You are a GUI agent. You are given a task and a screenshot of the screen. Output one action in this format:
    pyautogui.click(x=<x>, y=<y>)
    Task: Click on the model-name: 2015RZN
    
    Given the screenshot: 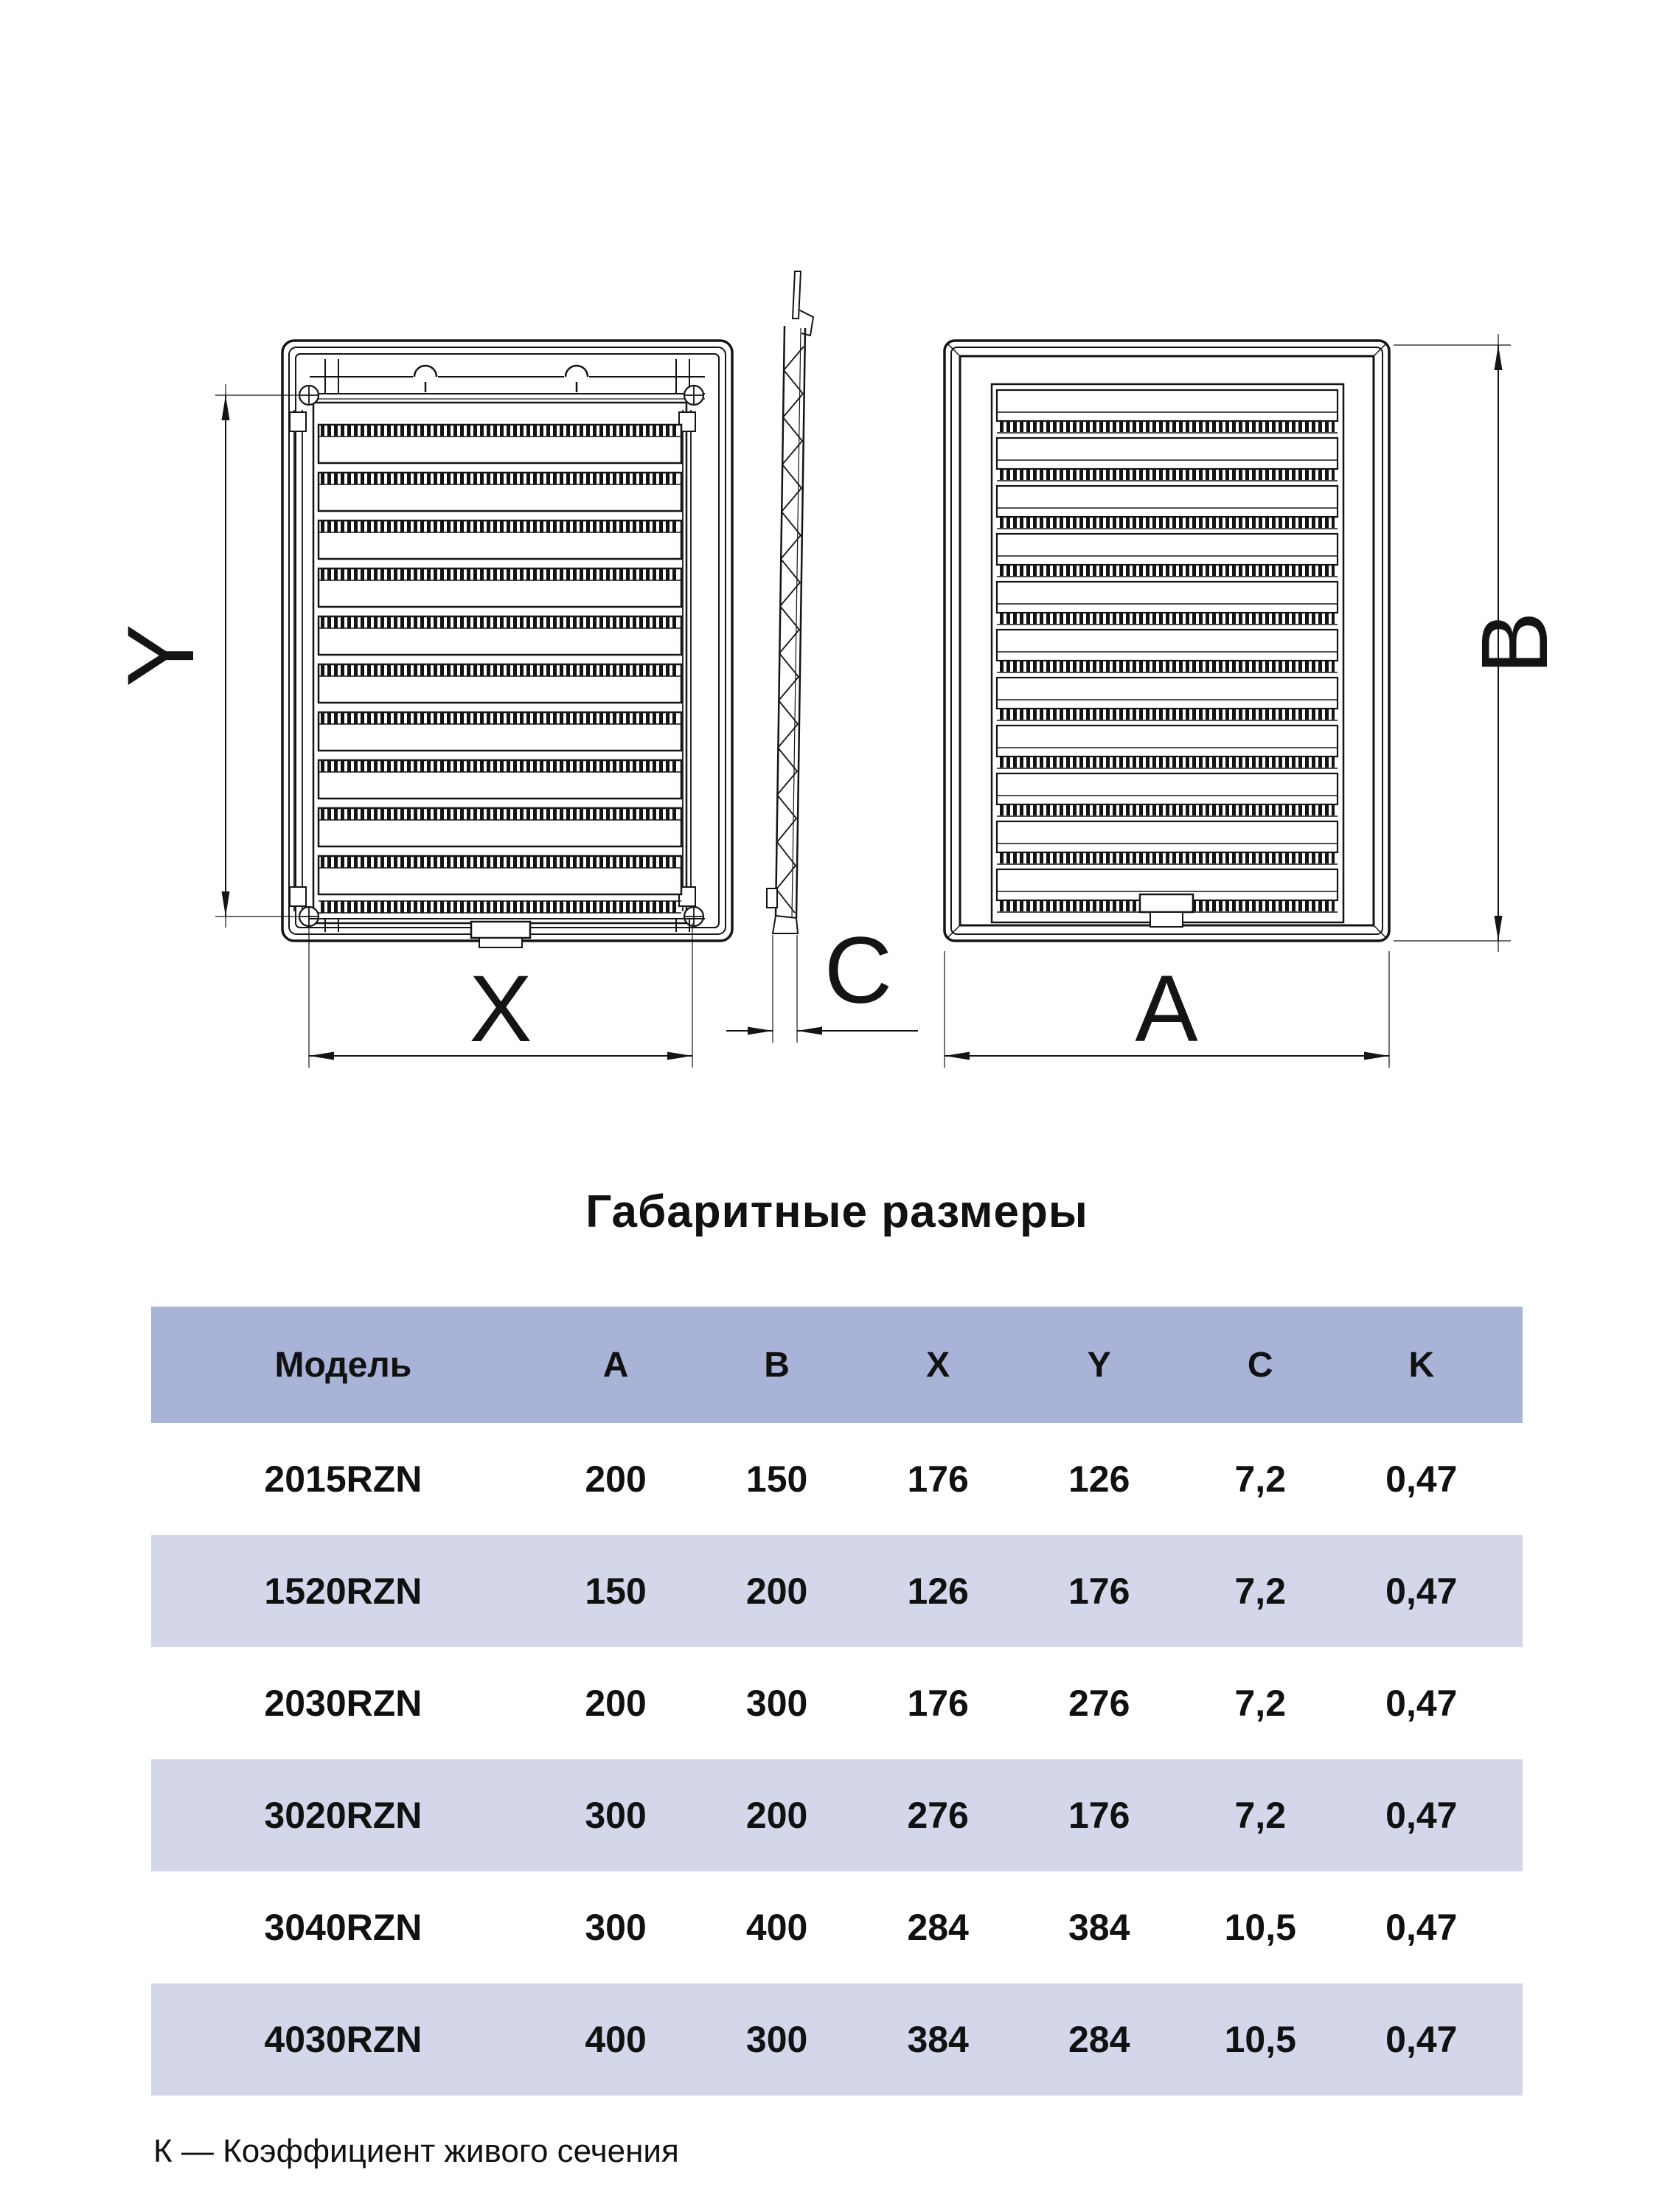 What is the action you would take?
    pyautogui.click(x=343, y=1479)
    